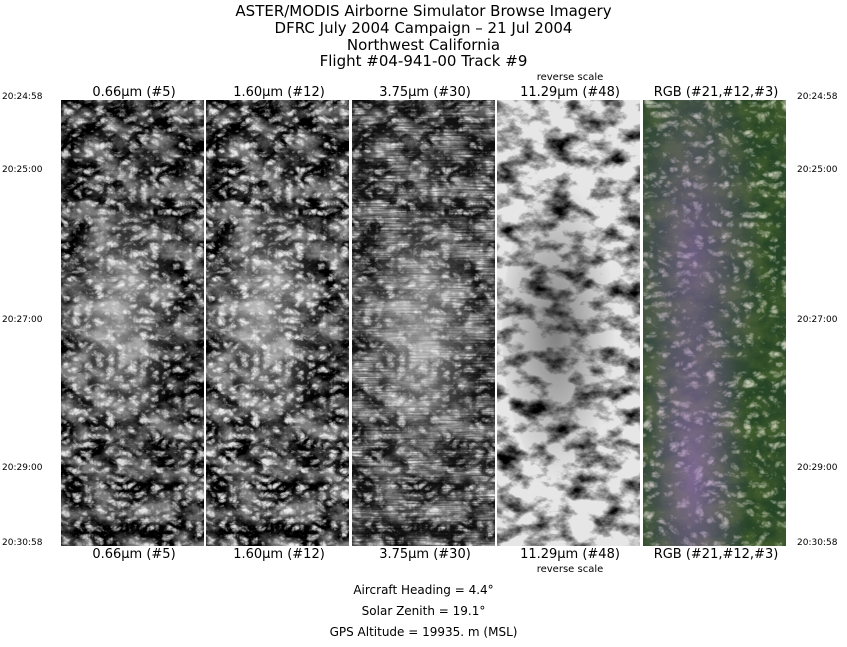 The height and width of the screenshot is (647, 847). I want to click on reverse-scale-note-bottom: reverse scale, so click(570, 569).